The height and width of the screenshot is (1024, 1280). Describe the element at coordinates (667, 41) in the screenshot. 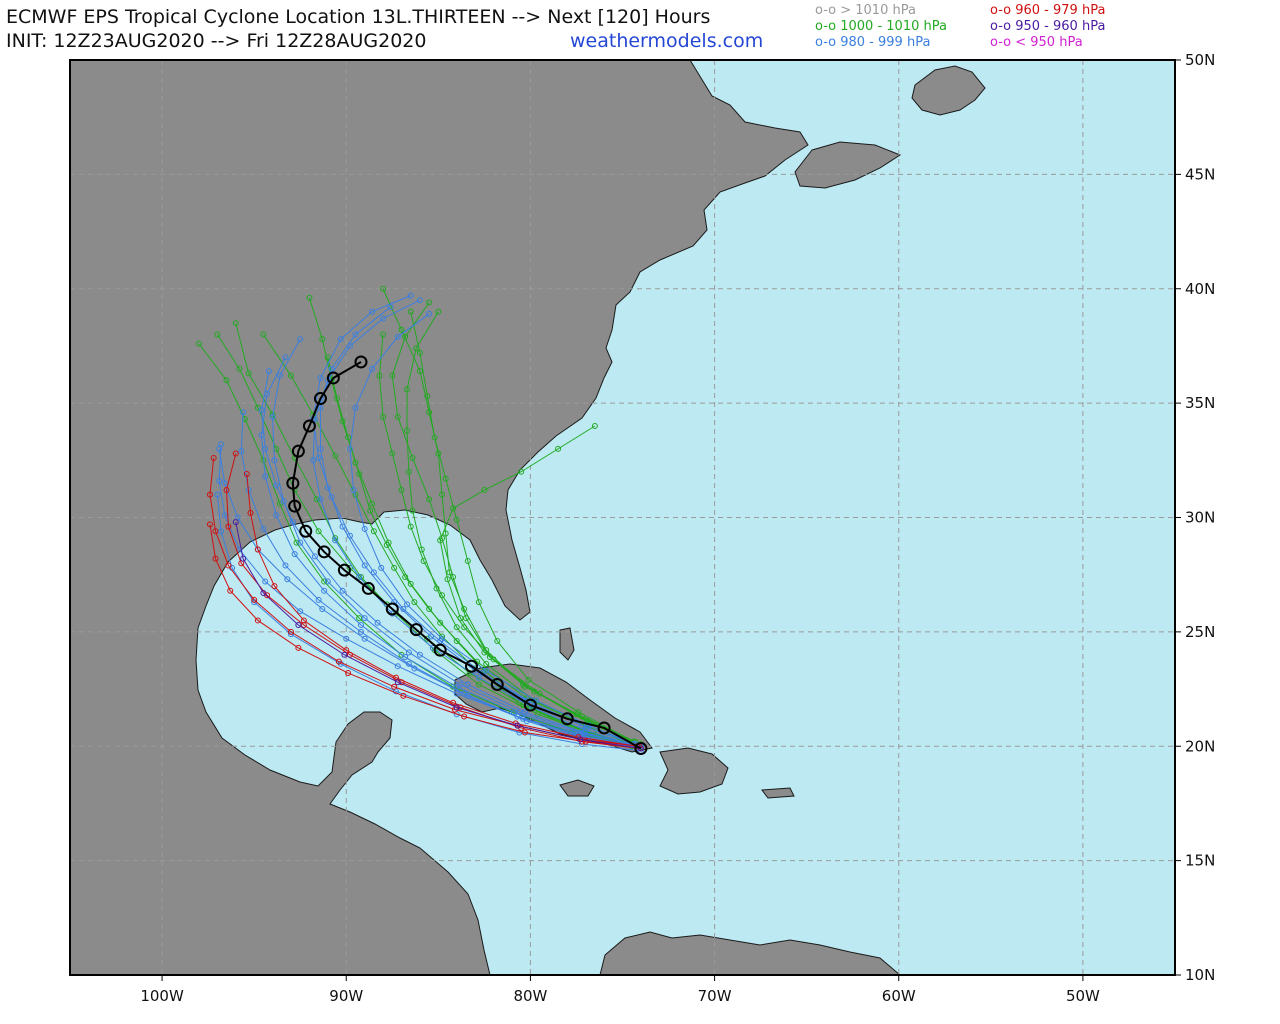

I see `brand-link: weathermodels.com` at that location.